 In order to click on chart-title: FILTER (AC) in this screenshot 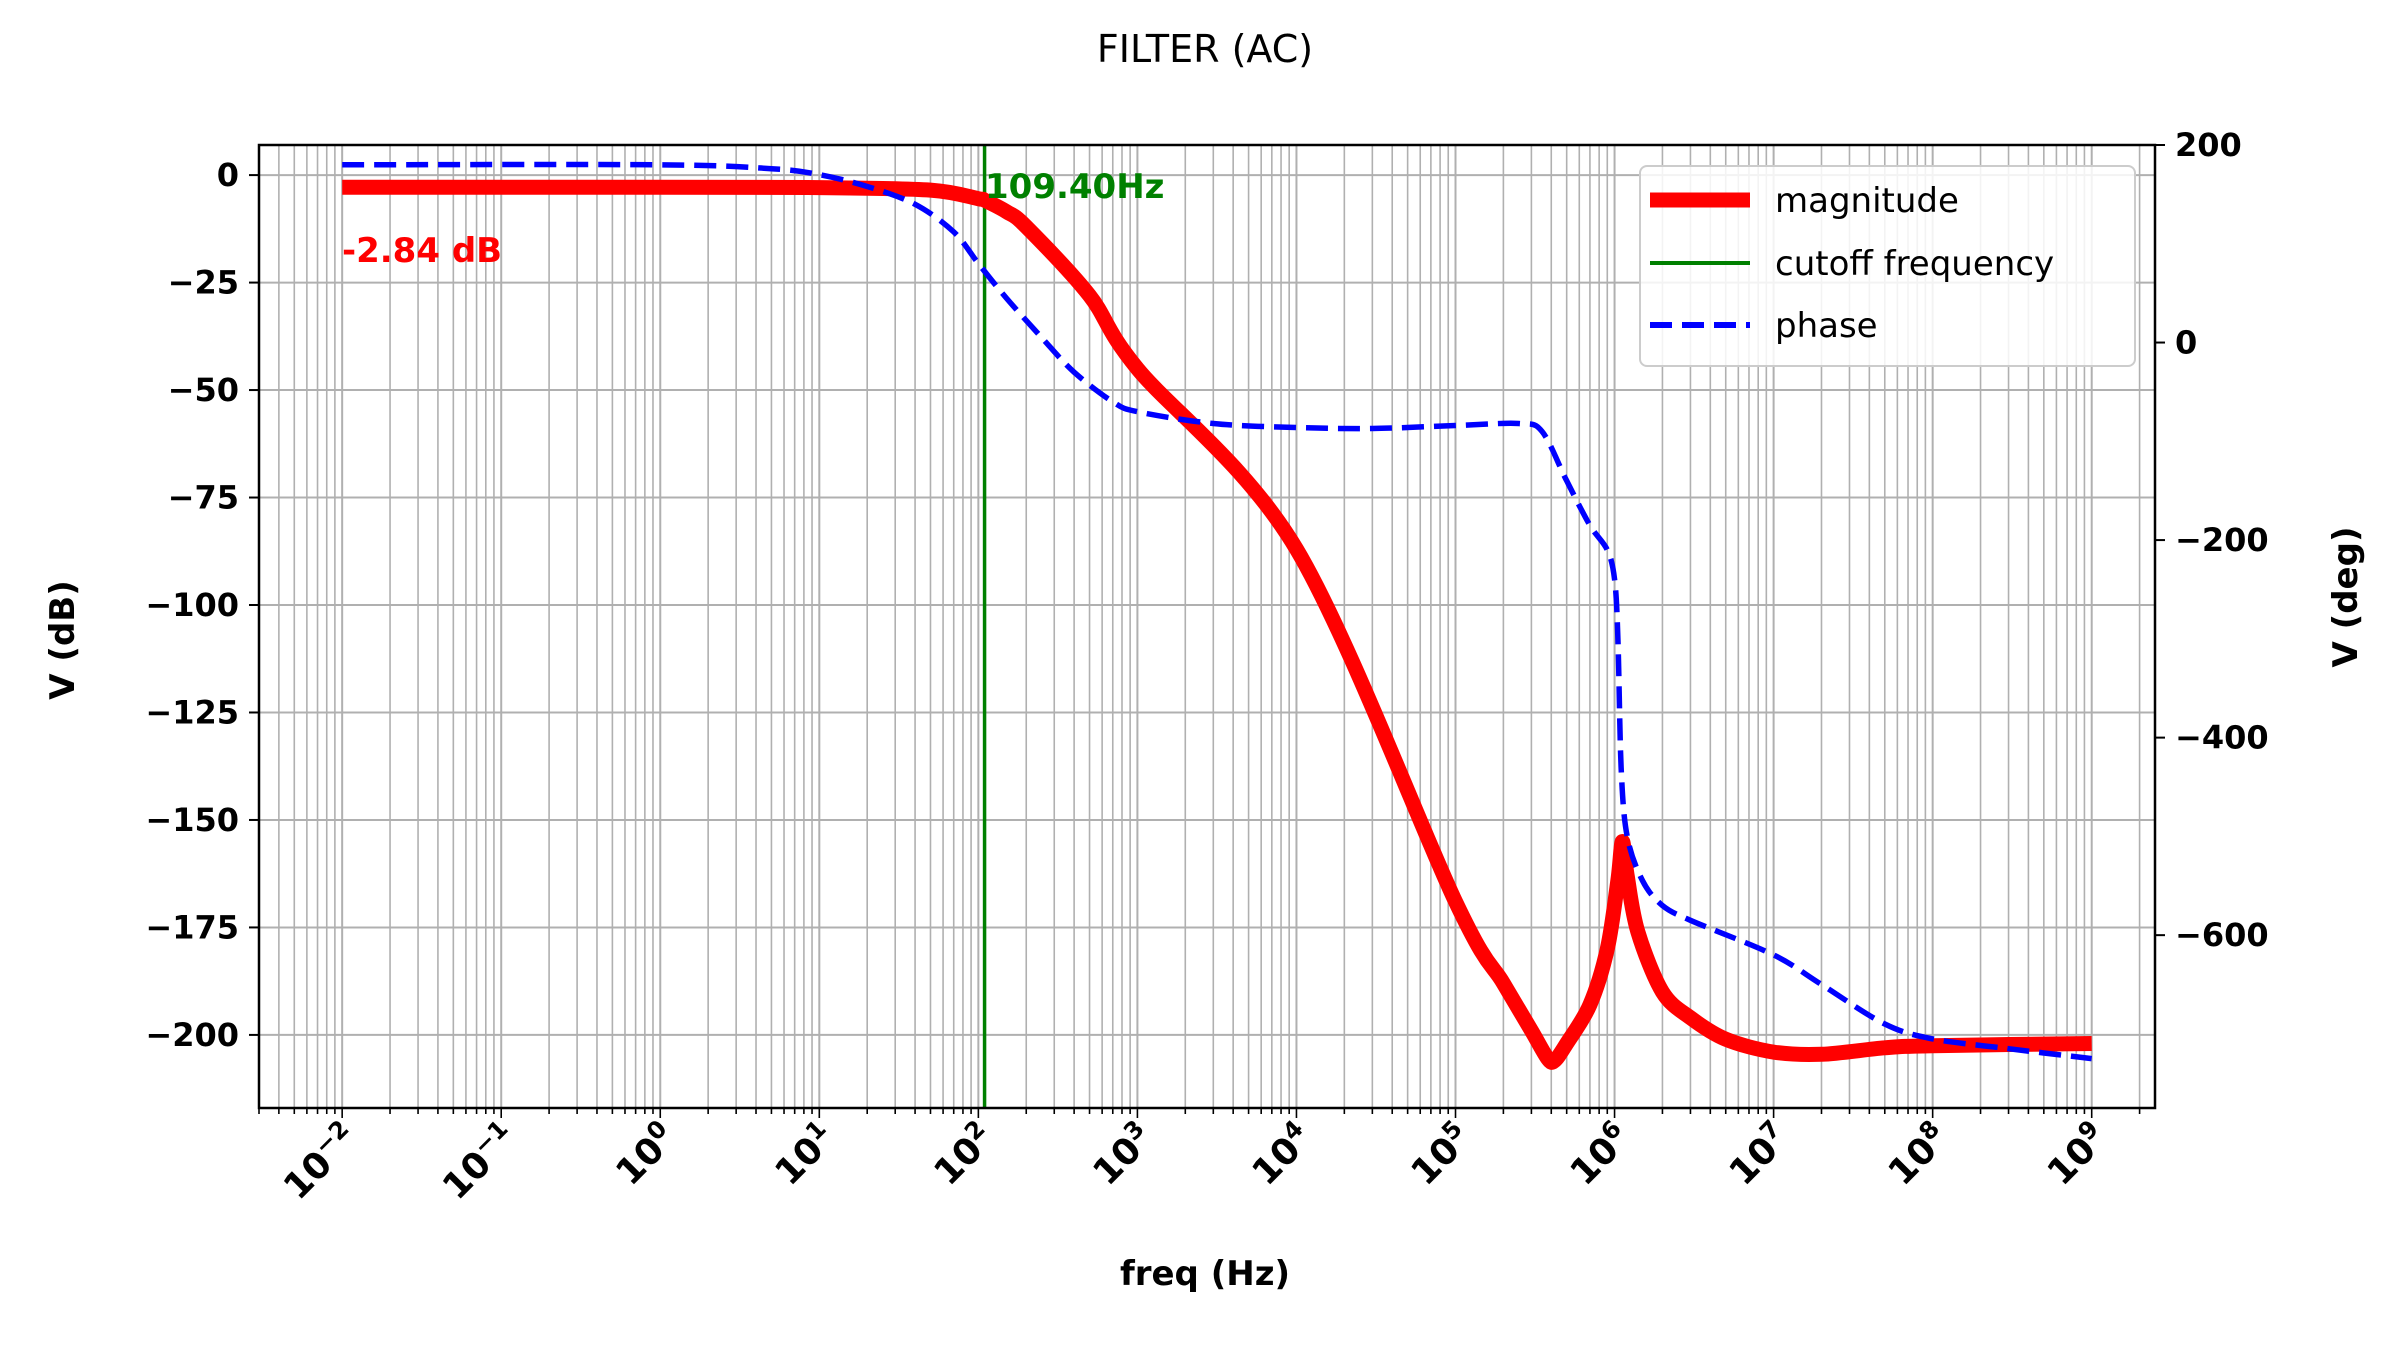, I will do `click(1205, 49)`.